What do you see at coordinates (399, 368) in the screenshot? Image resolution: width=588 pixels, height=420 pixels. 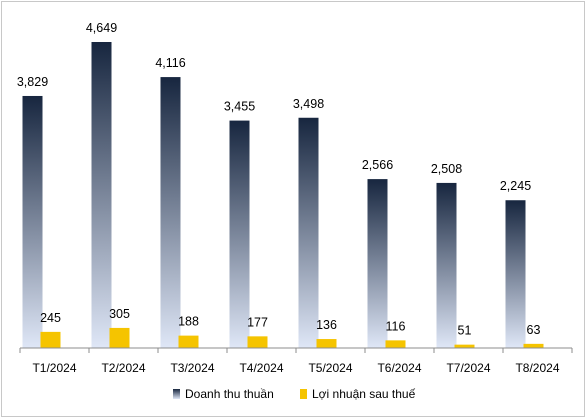 I see `x-tick-label: T6/2024` at bounding box center [399, 368].